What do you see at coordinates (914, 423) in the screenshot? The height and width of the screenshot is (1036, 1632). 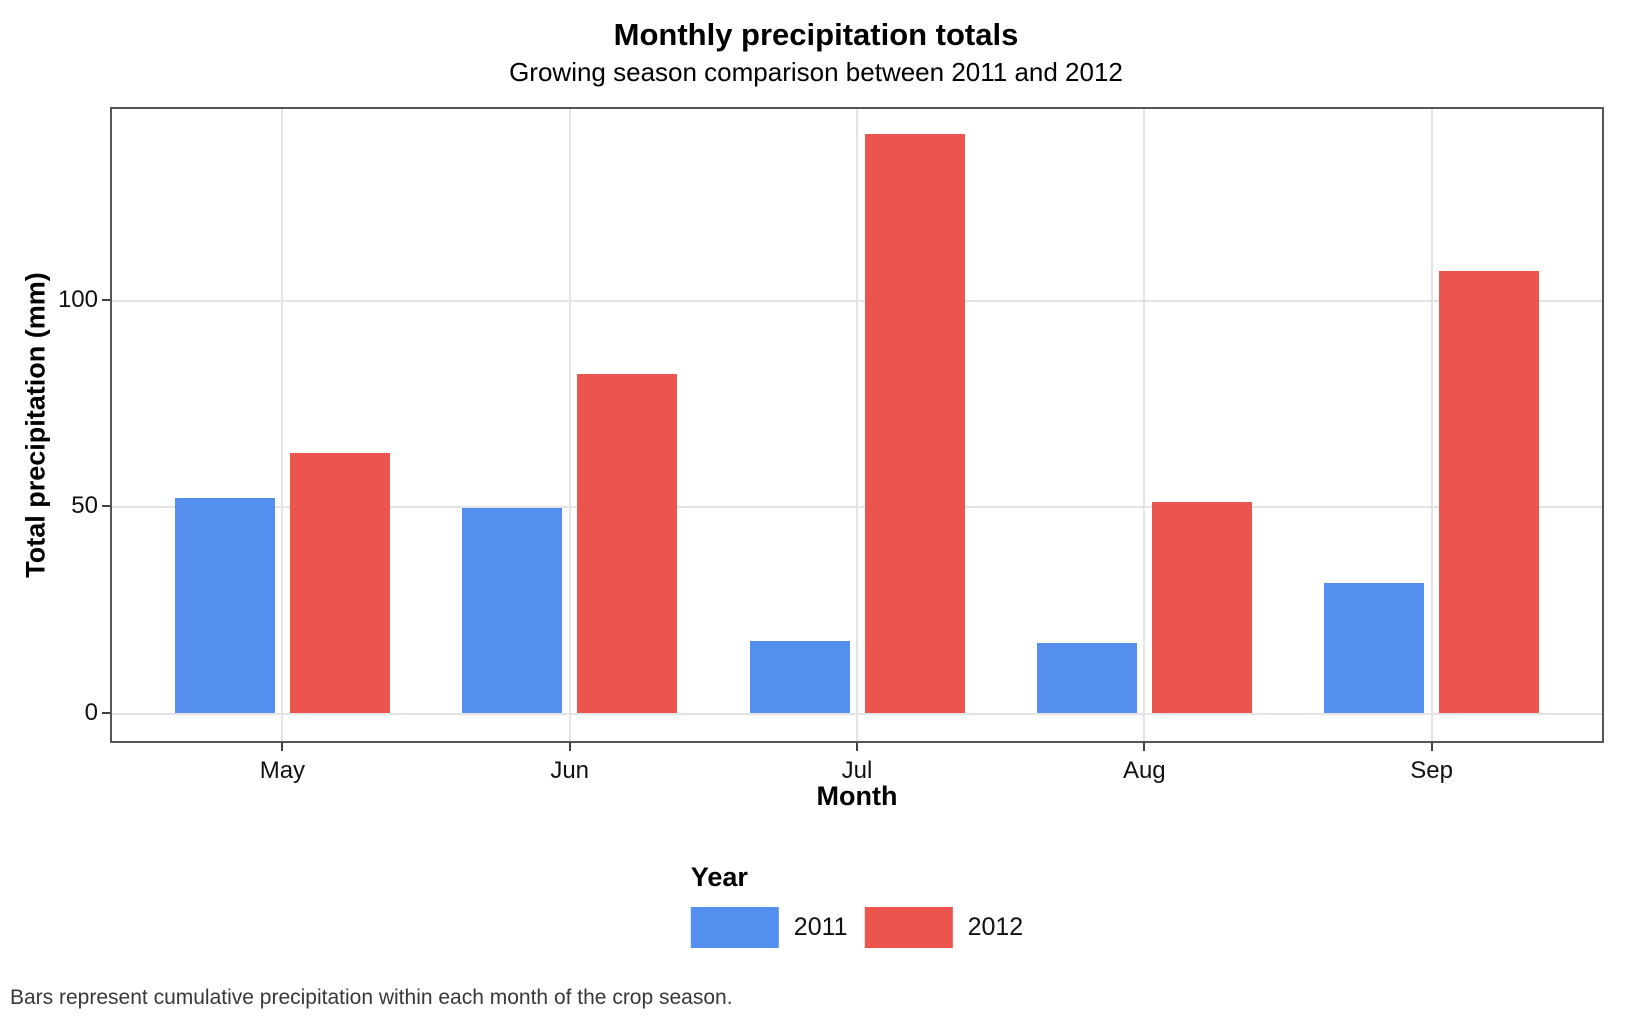 I see `bar-2012-jul` at bounding box center [914, 423].